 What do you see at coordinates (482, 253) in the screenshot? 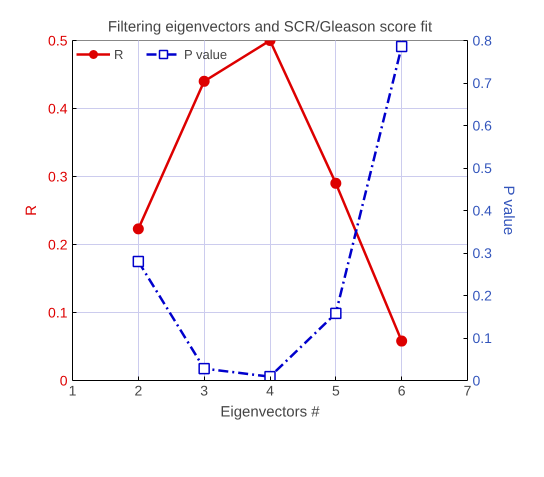
I see `y2-tick-label: 0.3` at bounding box center [482, 253].